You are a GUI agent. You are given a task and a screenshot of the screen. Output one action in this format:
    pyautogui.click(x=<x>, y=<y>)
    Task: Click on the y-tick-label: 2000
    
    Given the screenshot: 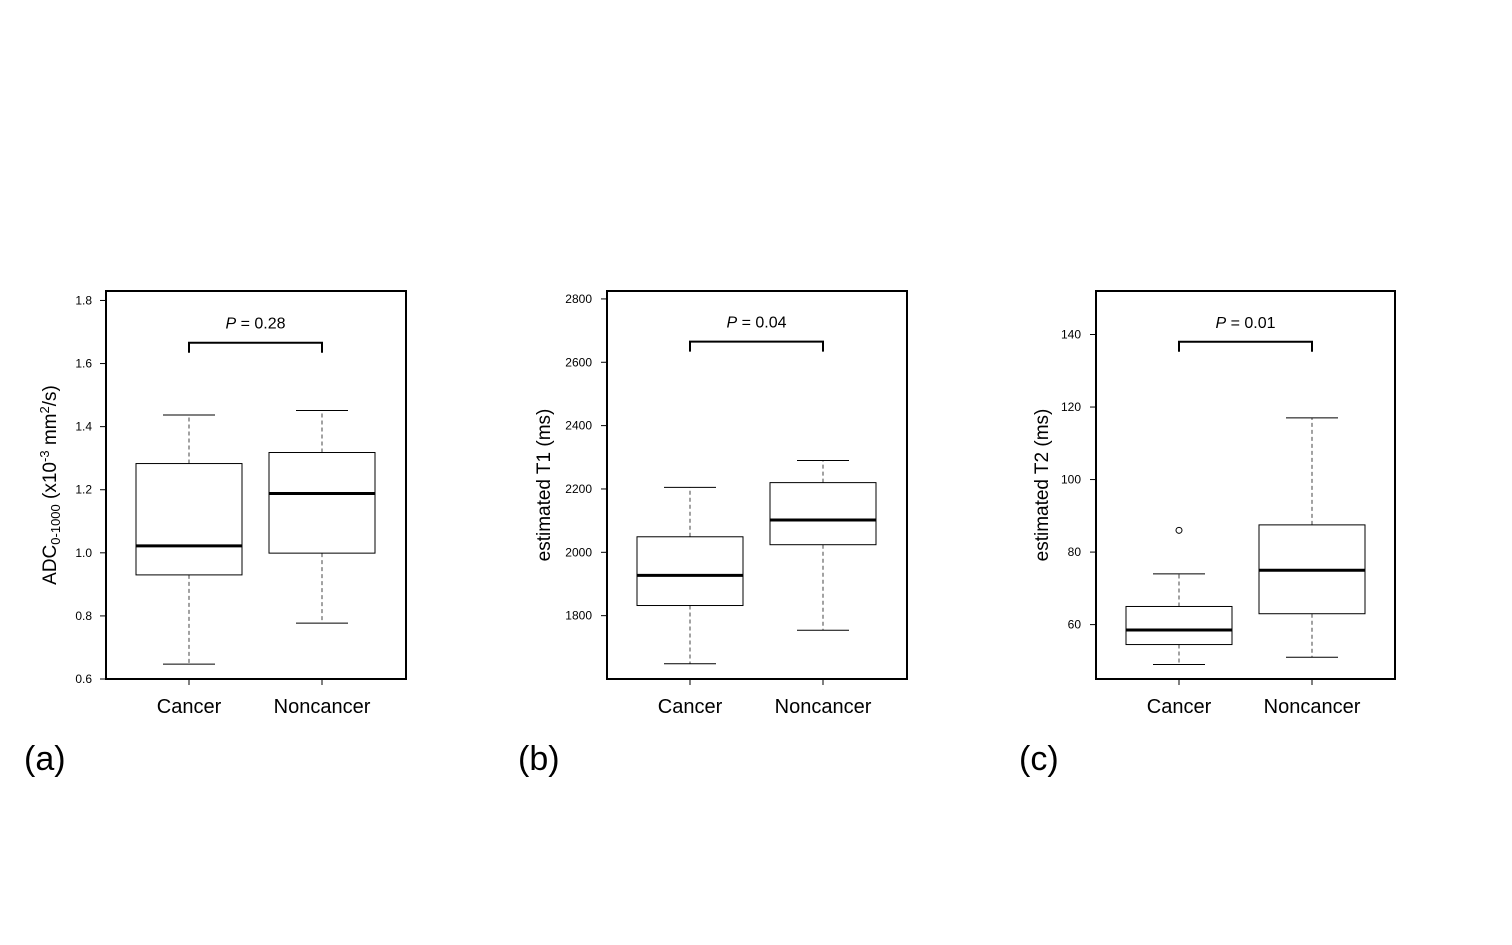 What is the action you would take?
    pyautogui.click(x=578, y=552)
    